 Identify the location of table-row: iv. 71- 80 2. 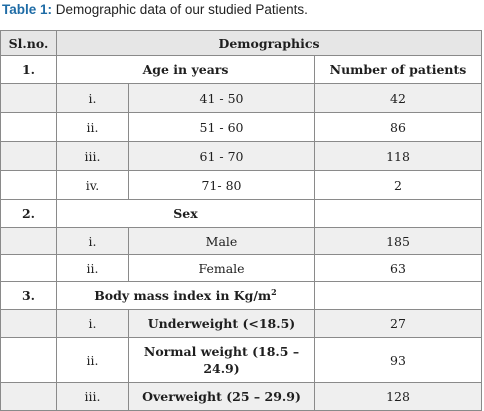
(241, 185).